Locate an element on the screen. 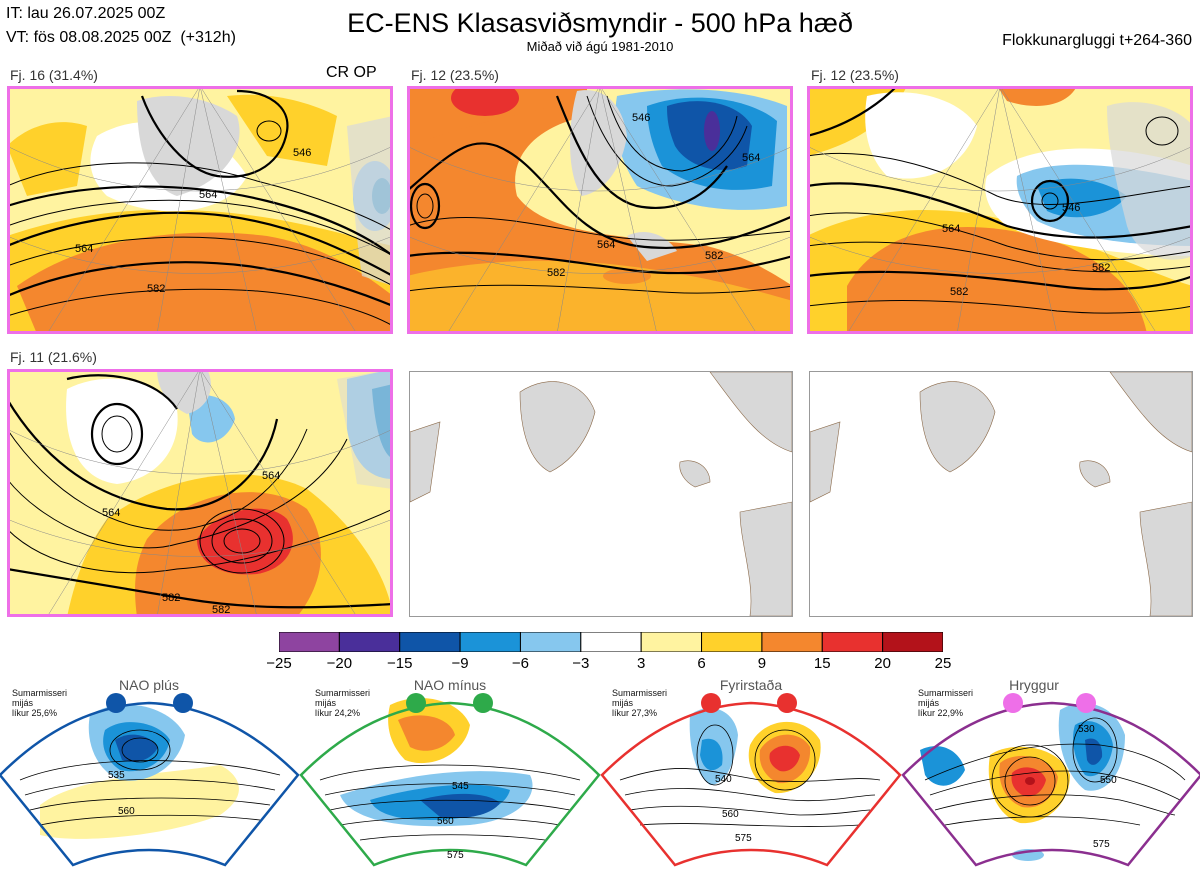 The height and width of the screenshot is (871, 1200). colorbar is located at coordinates (611, 642).